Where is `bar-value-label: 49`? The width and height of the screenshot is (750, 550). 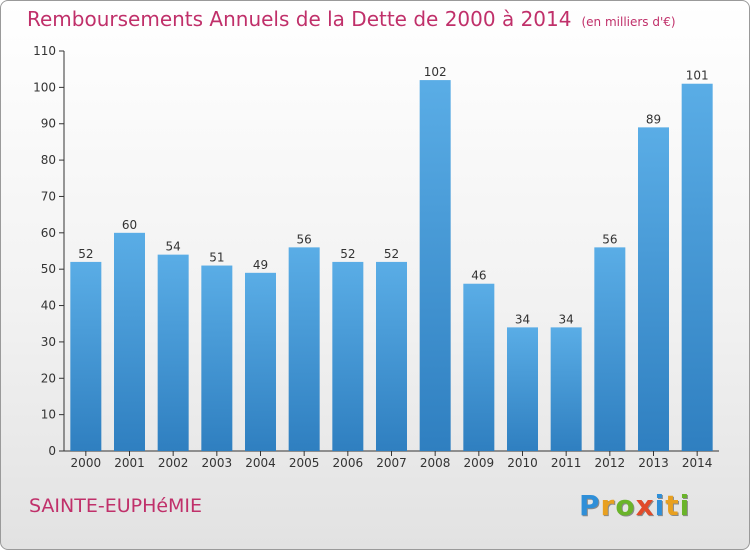 bar-value-label: 49 is located at coordinates (260, 265).